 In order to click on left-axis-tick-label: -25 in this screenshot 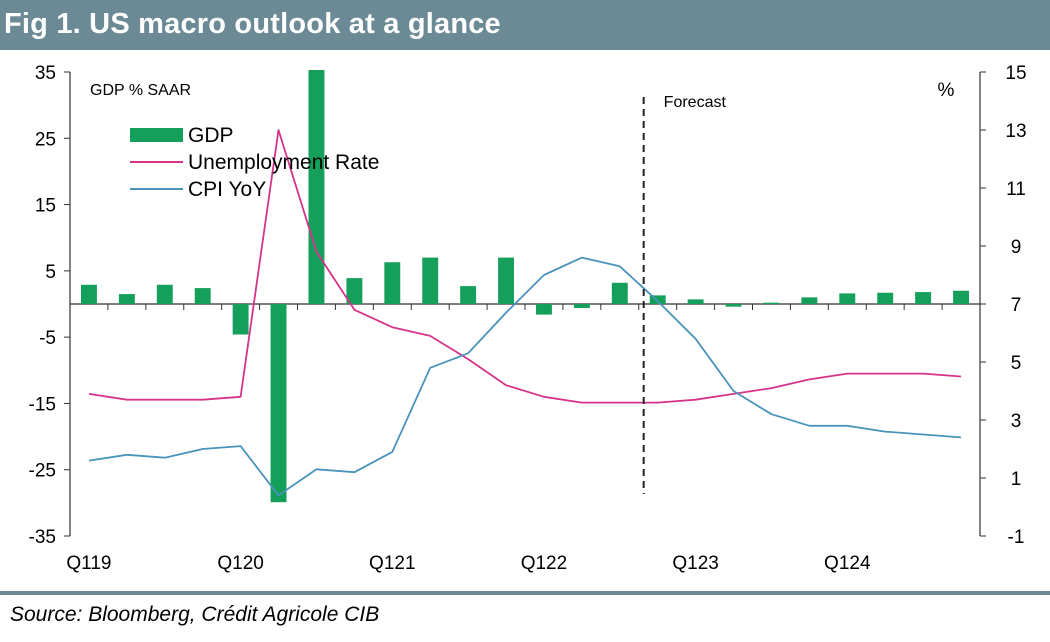, I will do `click(42, 471)`.